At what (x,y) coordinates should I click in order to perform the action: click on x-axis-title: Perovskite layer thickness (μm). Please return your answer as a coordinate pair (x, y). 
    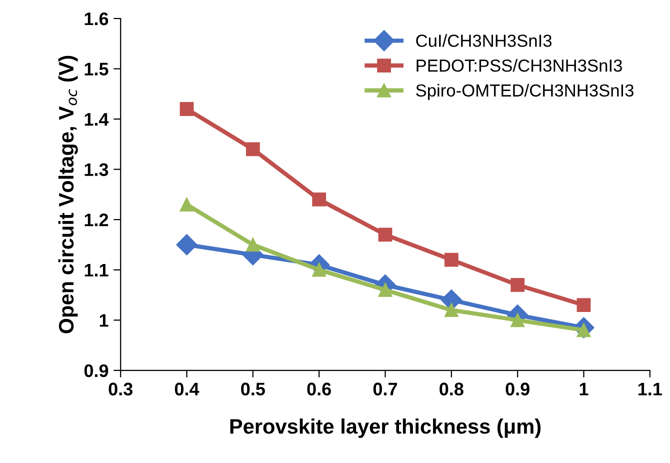
    Looking at the image, I should click on (385, 428).